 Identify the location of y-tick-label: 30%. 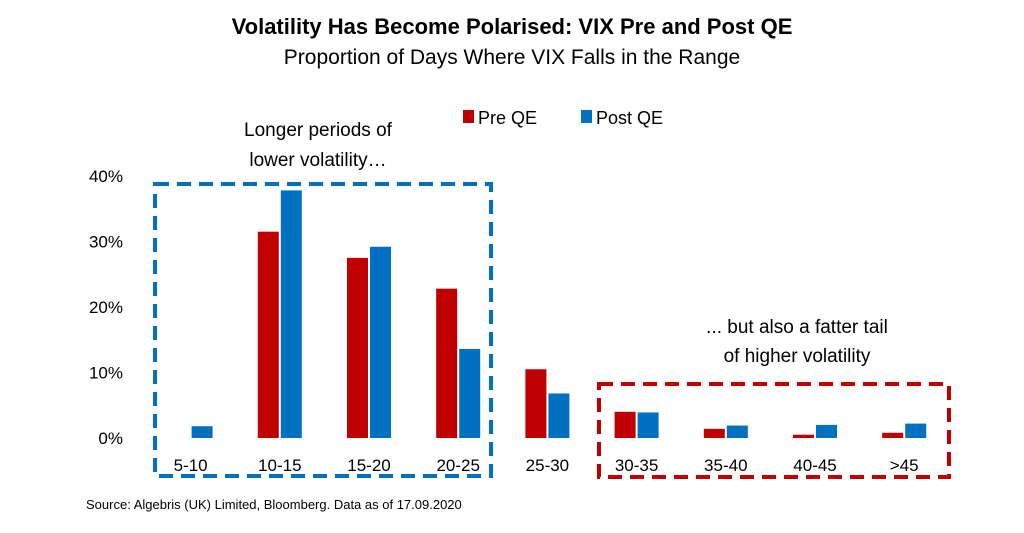
(106, 242).